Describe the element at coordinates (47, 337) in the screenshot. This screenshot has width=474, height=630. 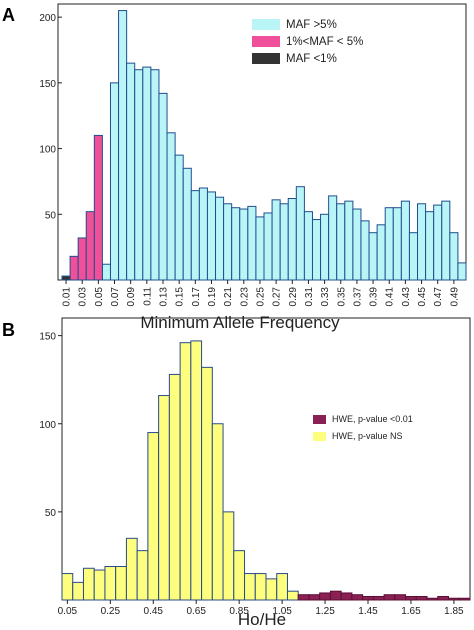
I see `y-tick-label: 150` at that location.